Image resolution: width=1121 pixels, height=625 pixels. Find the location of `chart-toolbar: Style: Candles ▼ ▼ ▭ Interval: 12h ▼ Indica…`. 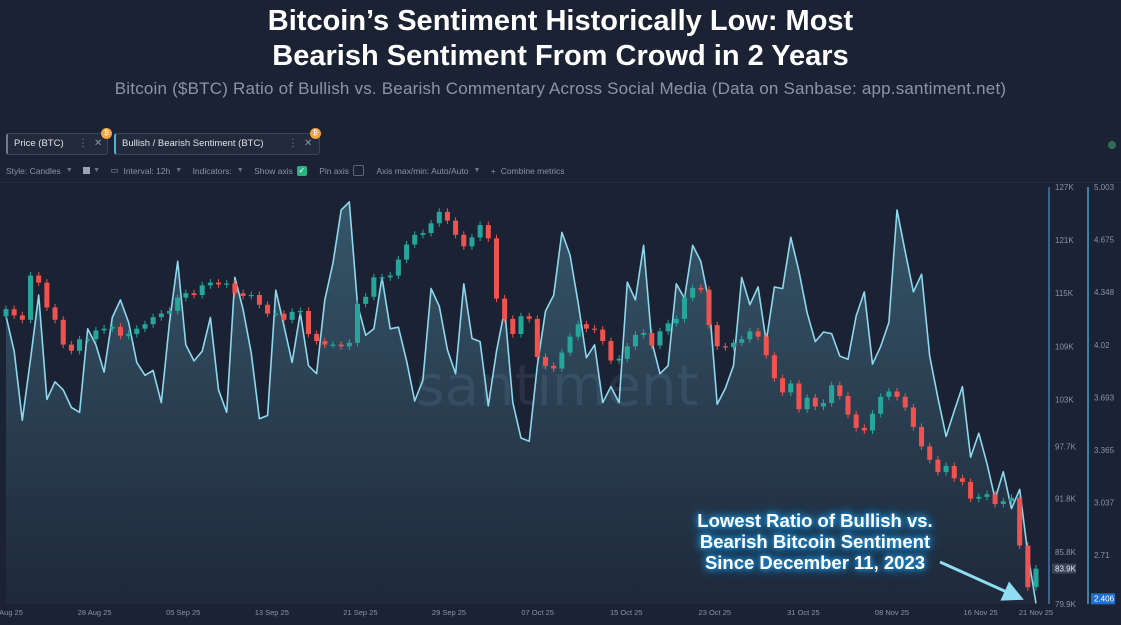

chart-toolbar: Style: Candles ▼ ▼ ▭ Interval: 12h ▼ Indica… is located at coordinates (285, 171).